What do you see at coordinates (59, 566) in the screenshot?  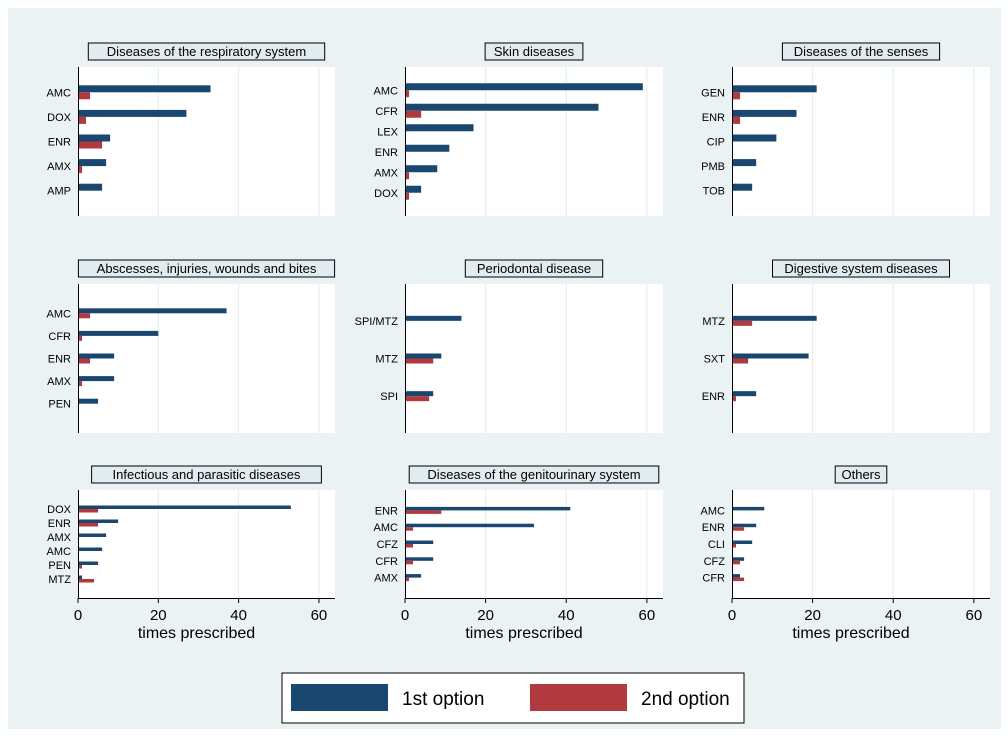 I see `category-label: PEN` at bounding box center [59, 566].